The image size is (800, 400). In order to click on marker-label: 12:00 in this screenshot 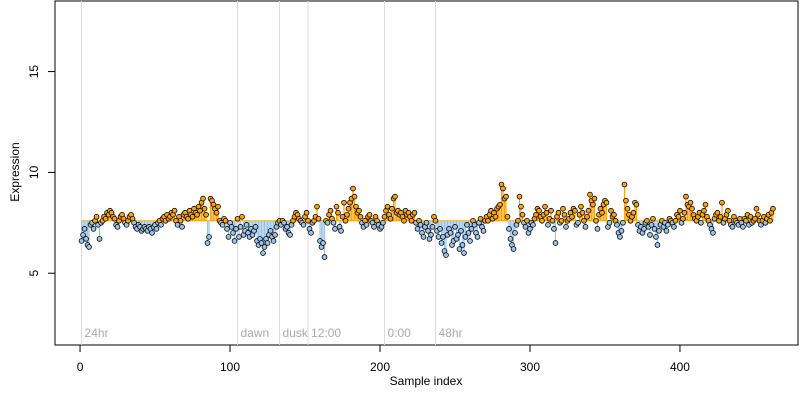, I will do `click(326, 333)`.